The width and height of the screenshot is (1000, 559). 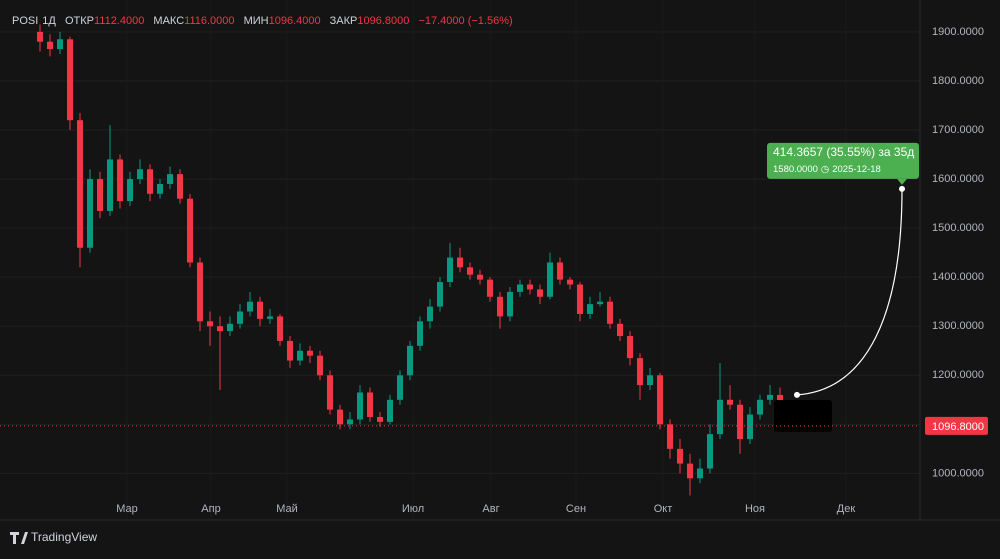 What do you see at coordinates (856, 168) in the screenshot?
I see `projection-date: 2025-12-18` at bounding box center [856, 168].